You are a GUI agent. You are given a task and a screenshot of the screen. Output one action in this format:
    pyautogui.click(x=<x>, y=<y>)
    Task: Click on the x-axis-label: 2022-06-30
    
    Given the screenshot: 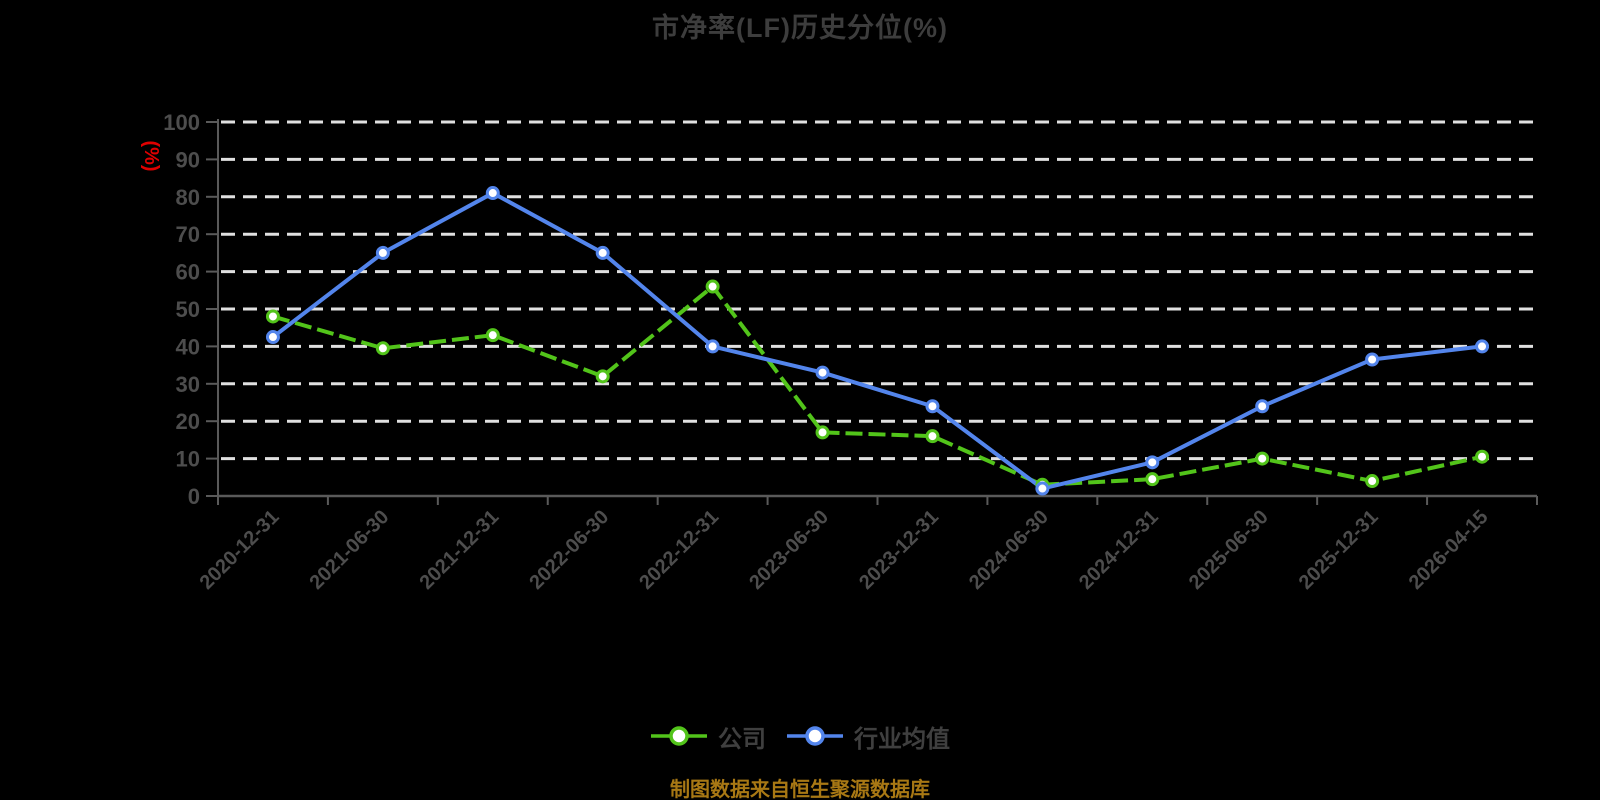 What is the action you would take?
    pyautogui.click(x=569, y=550)
    